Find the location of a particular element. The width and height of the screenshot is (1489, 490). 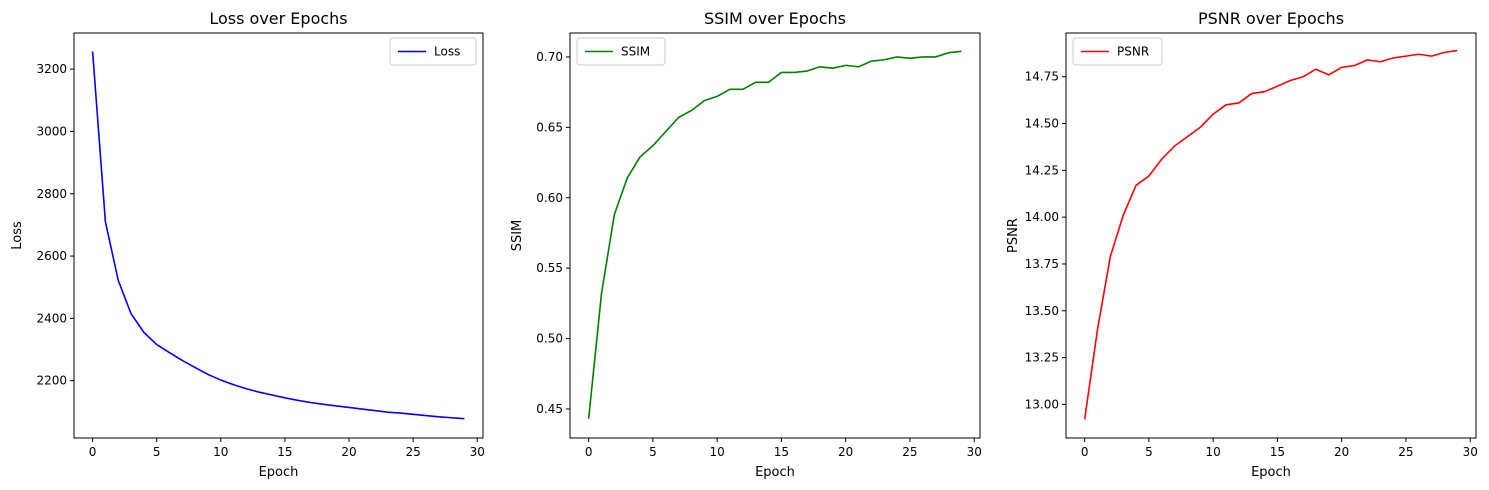

y-axis-label: Loss is located at coordinates (17, 235).